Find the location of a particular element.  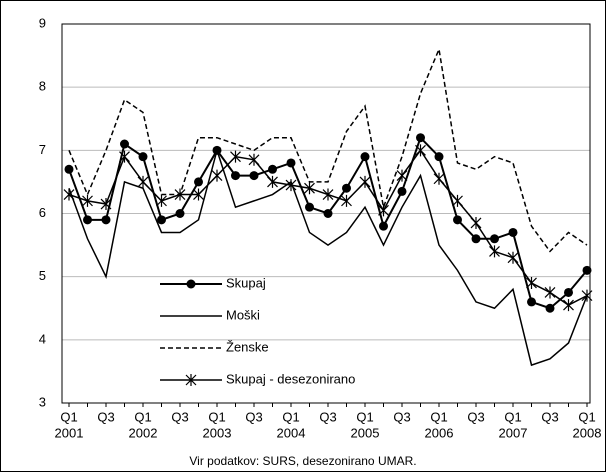

y-tick-label: 8 is located at coordinates (42, 86).